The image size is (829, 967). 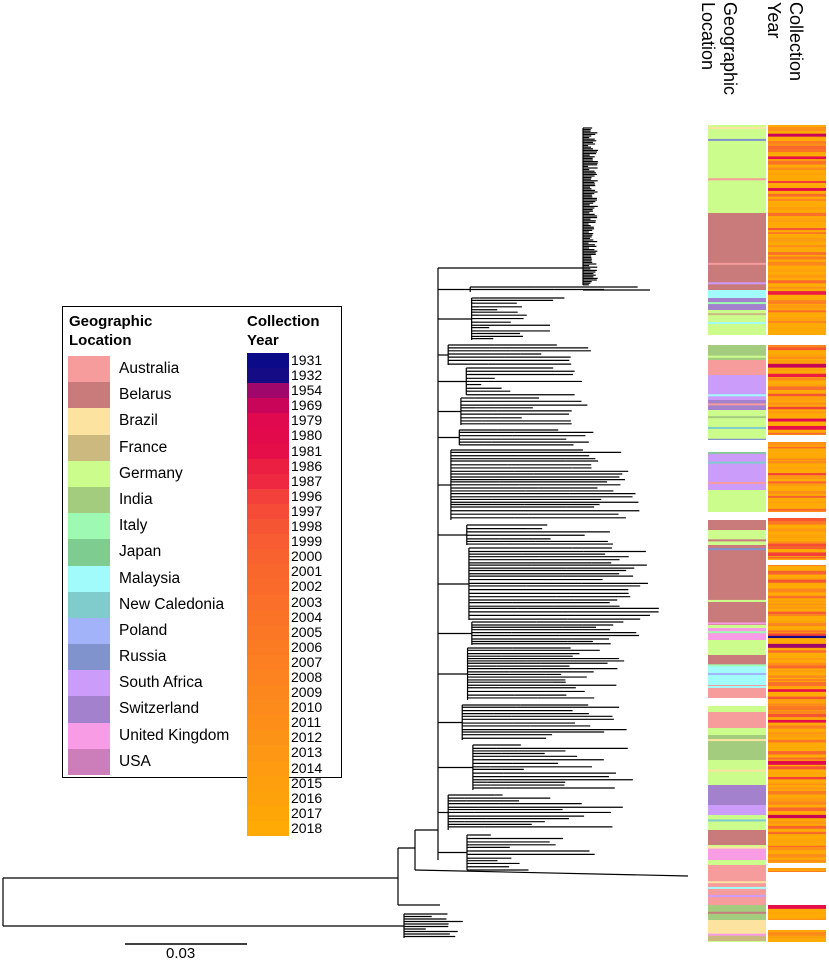 I want to click on year-legend-label: 1981, so click(x=307, y=450).